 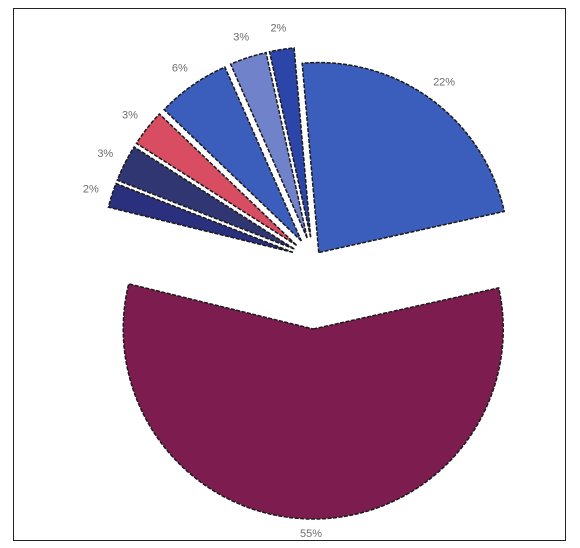 I want to click on slice-label: 55%, so click(x=311, y=534).